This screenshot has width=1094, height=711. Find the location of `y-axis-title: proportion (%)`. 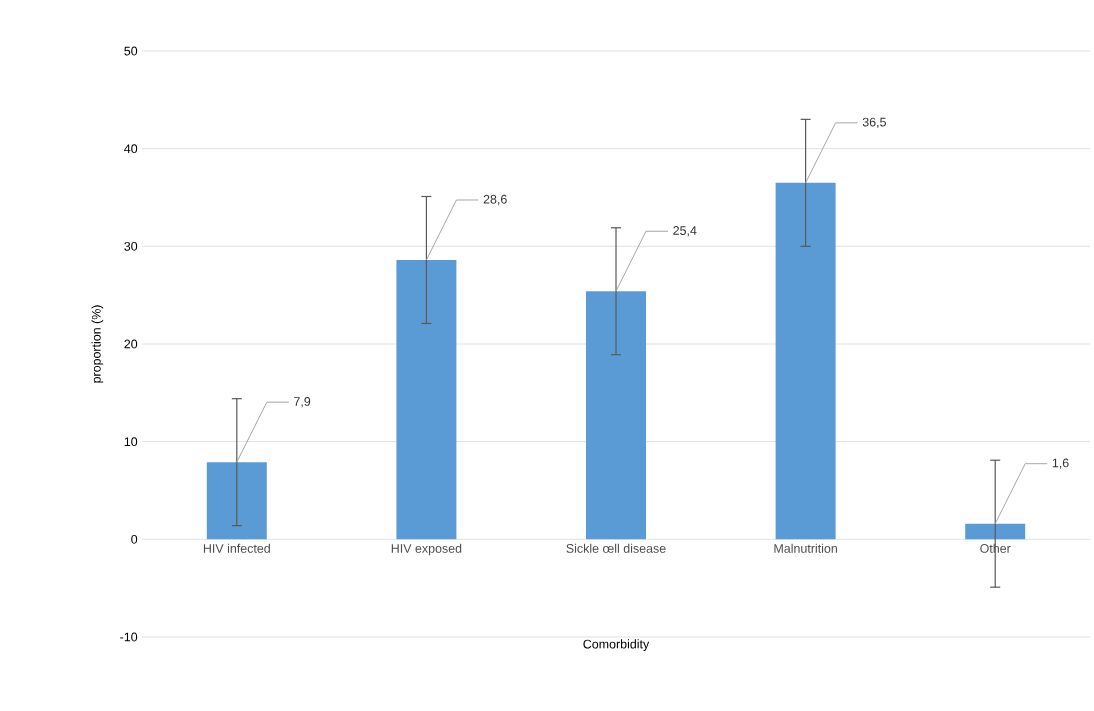

y-axis-title: proportion (%) is located at coordinates (97, 344).